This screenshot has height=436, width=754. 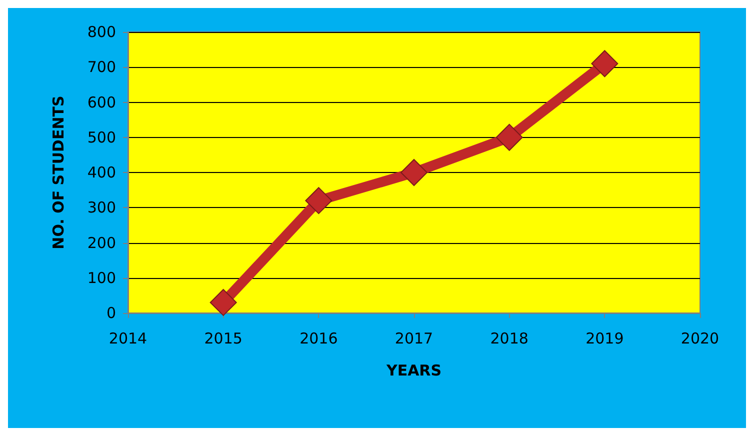 What do you see at coordinates (101, 32) in the screenshot?
I see `y-tick-label: 800` at bounding box center [101, 32].